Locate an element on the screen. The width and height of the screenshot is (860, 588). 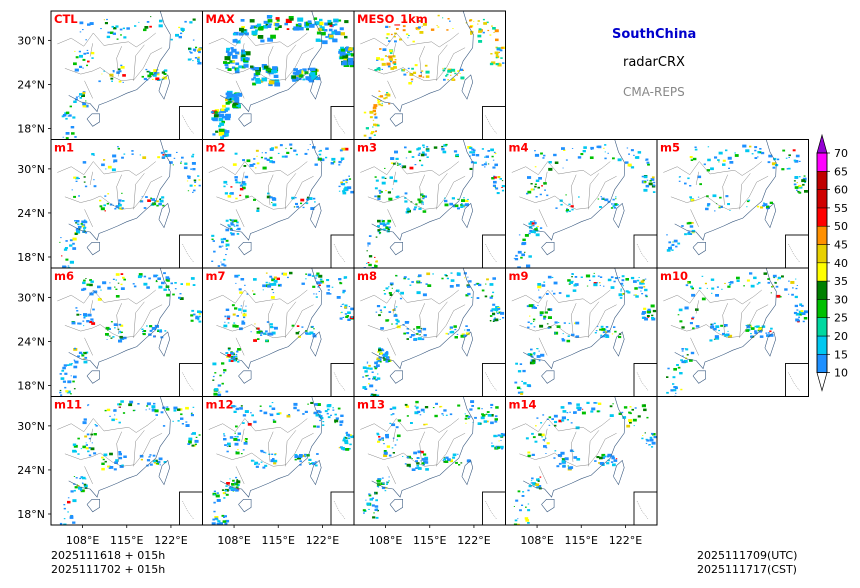
taiwan-outline is located at coordinates (770, 215).